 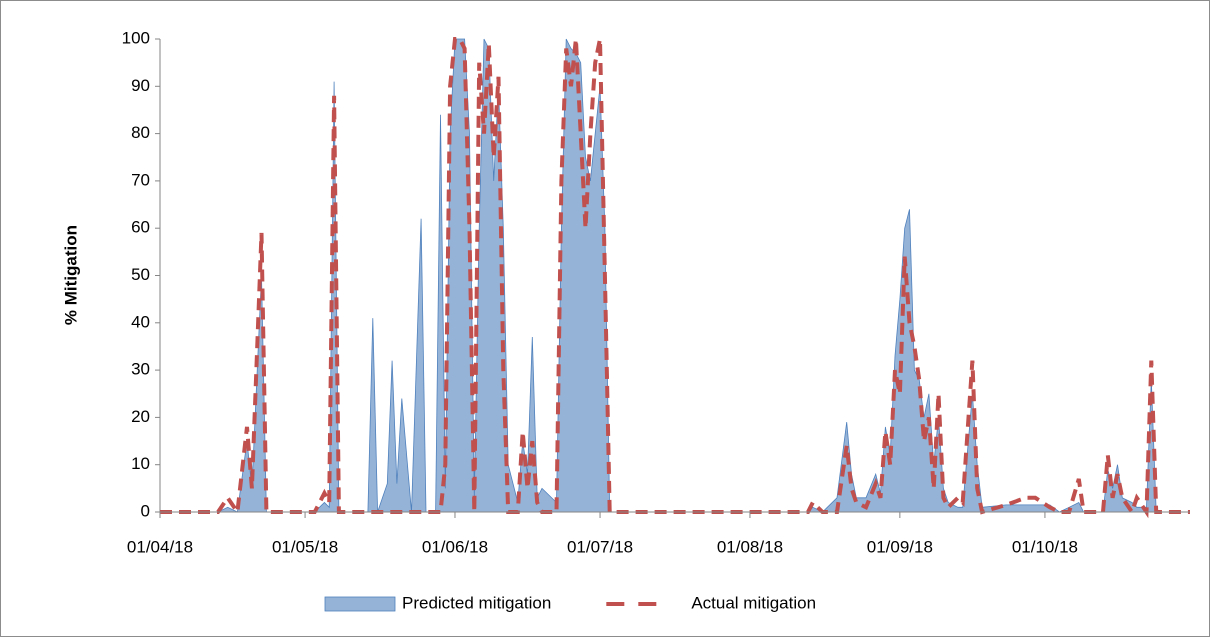 I want to click on y-tick-label: 60, so click(x=140, y=227).